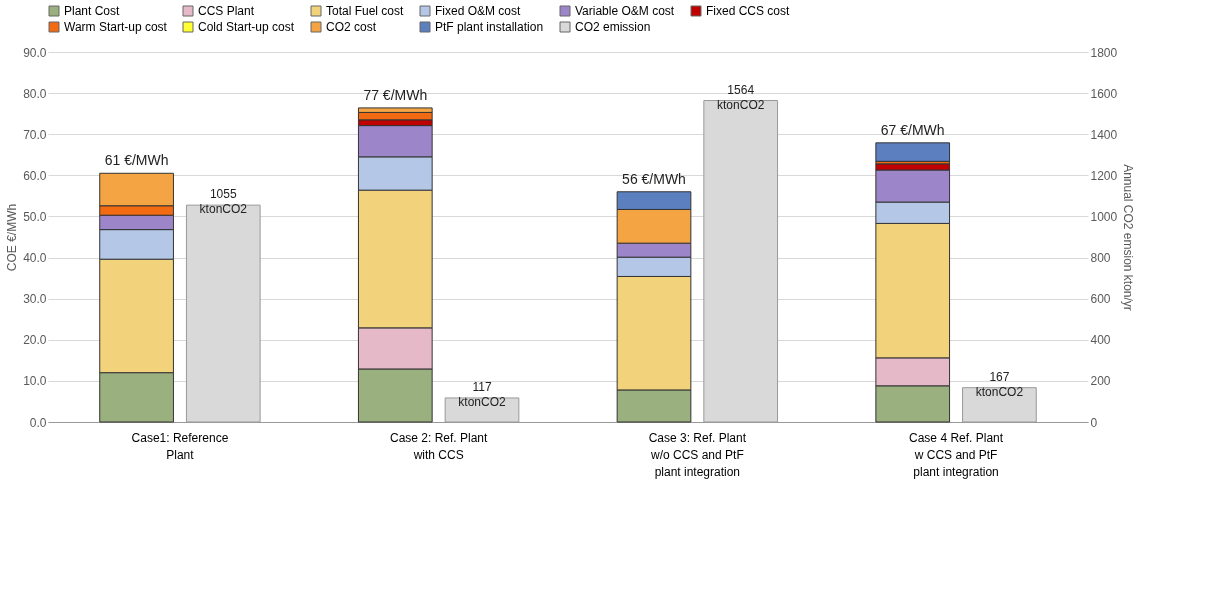  Describe the element at coordinates (92, 11) in the screenshot. I see `legend-label: Plant Cost` at that location.